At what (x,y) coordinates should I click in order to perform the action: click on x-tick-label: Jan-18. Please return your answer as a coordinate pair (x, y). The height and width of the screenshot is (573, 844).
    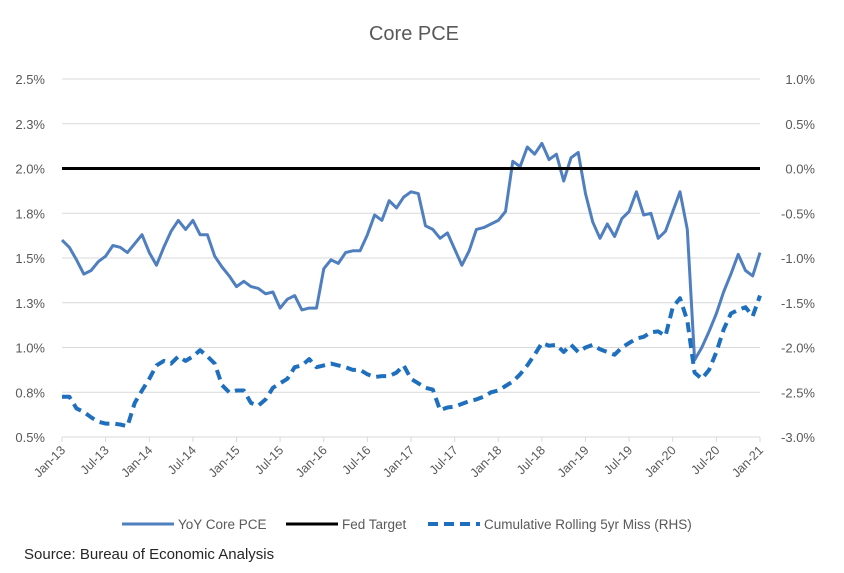
    Looking at the image, I should click on (485, 461).